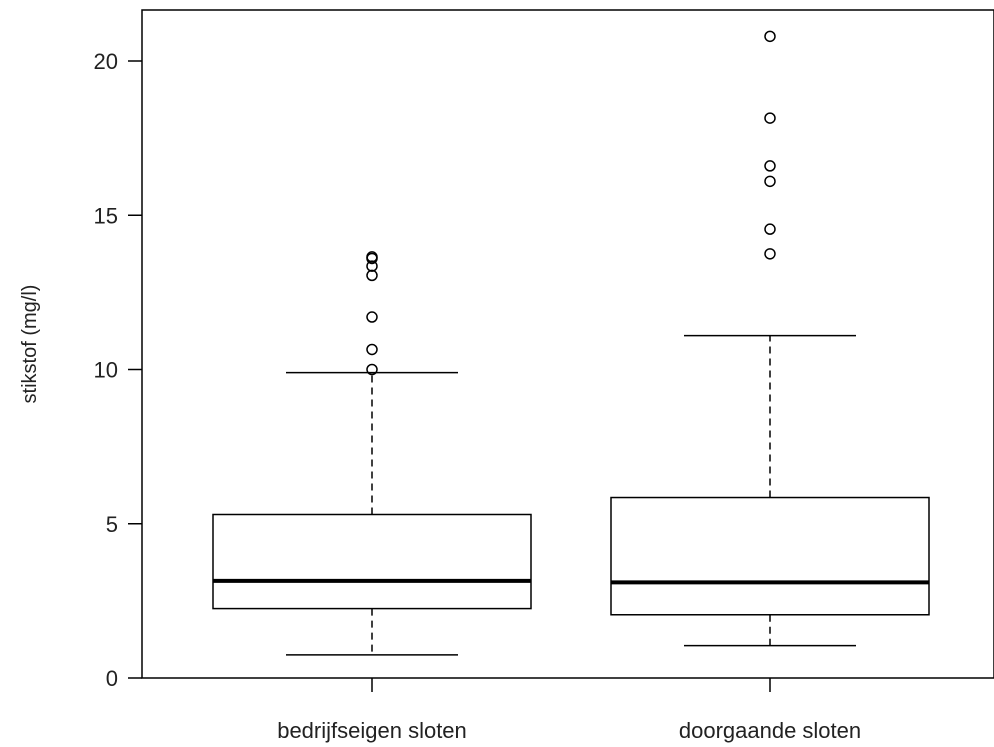  I want to click on y-tick-label: 15, so click(106, 215).